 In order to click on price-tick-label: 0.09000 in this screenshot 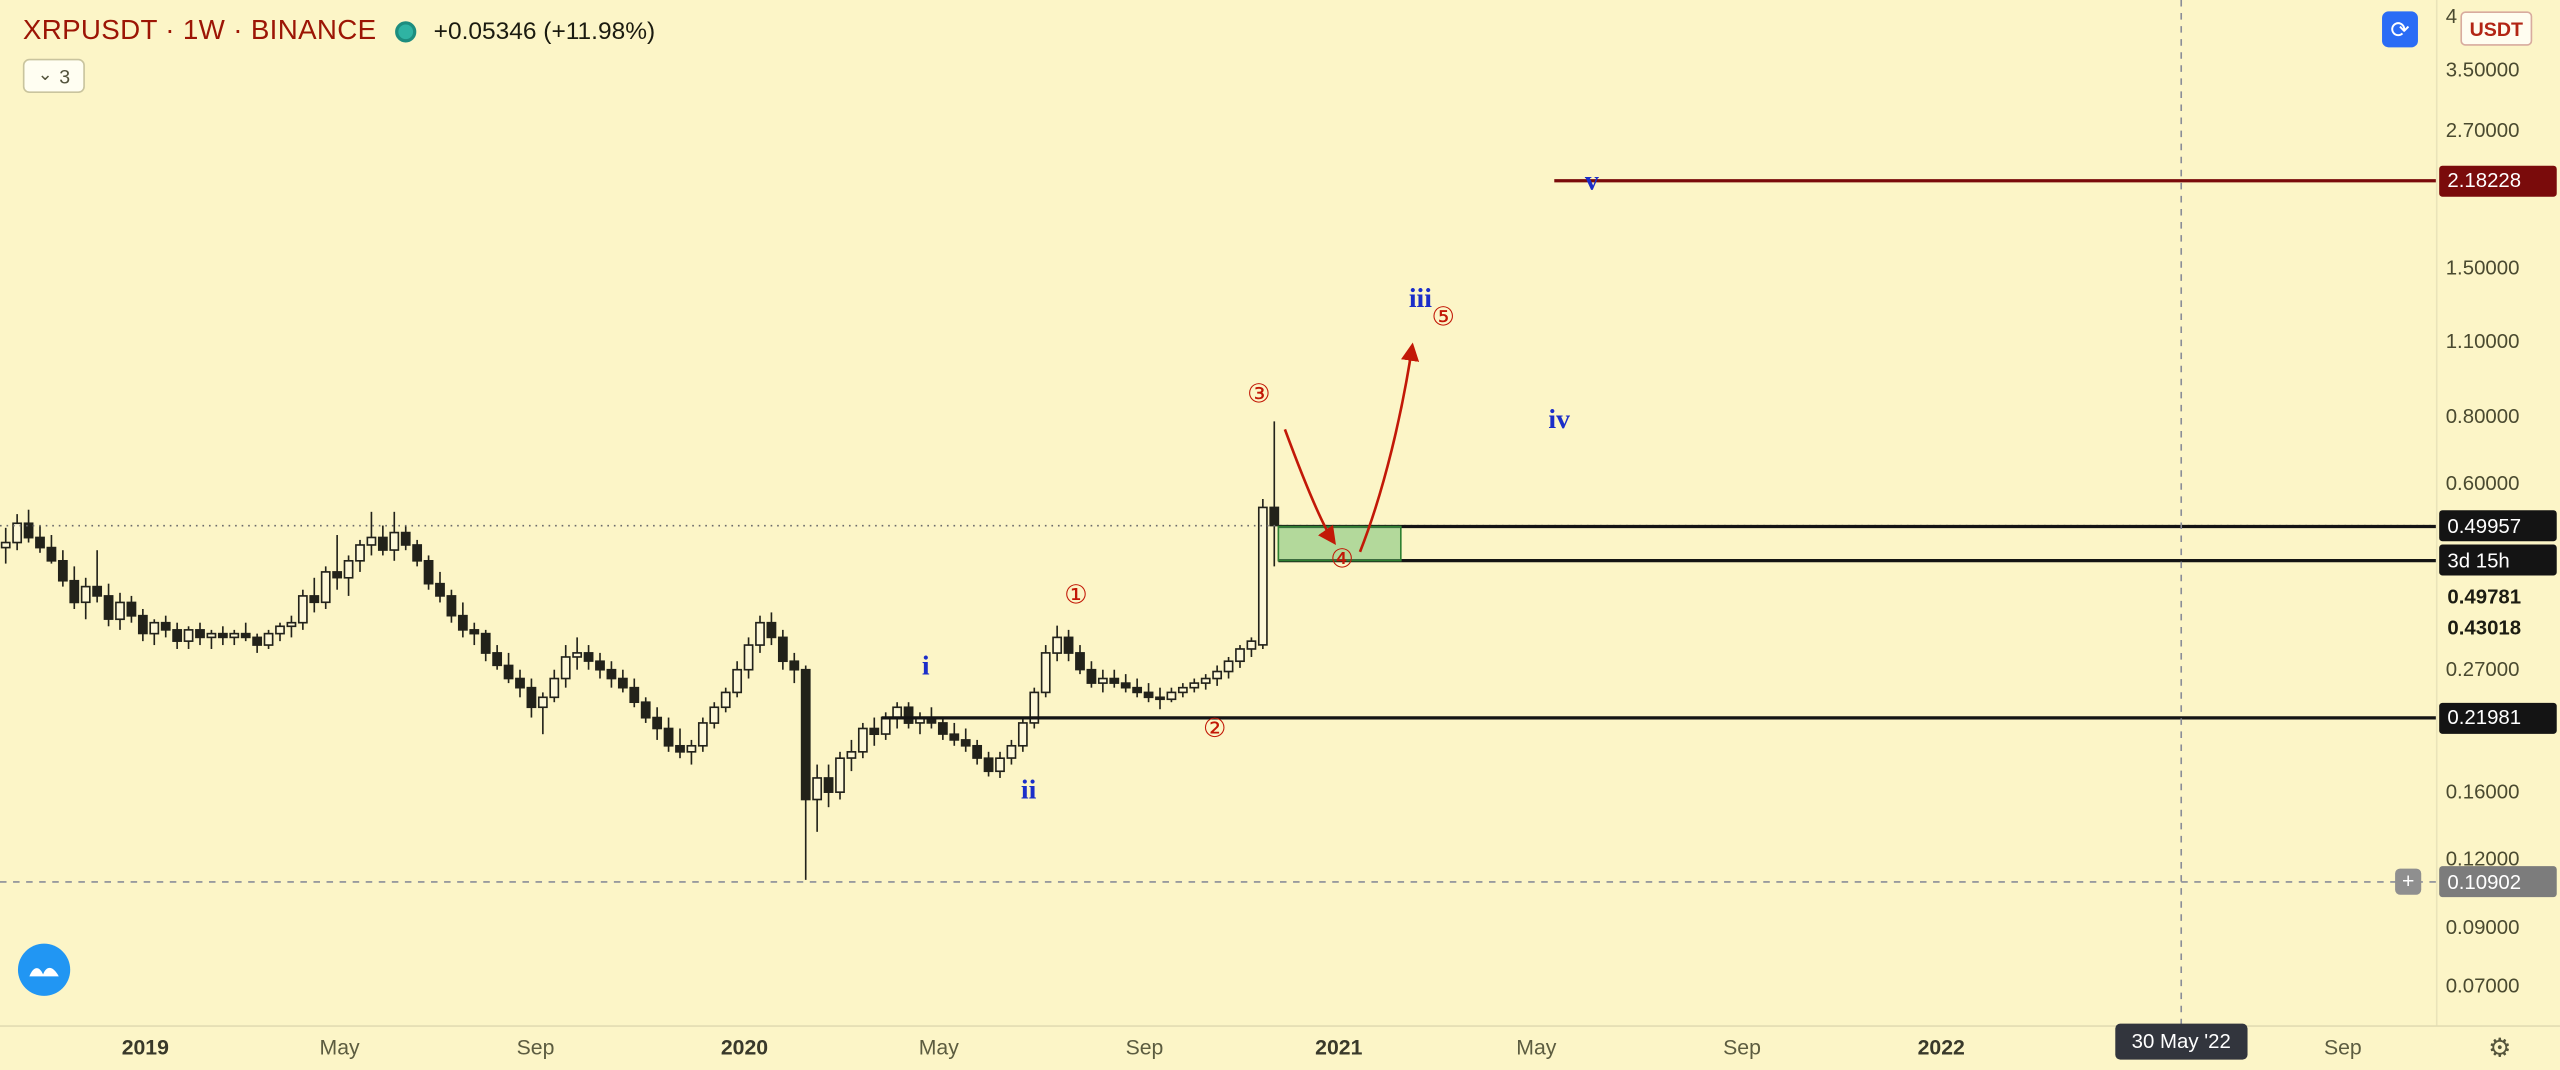, I will do `click(2482, 927)`.